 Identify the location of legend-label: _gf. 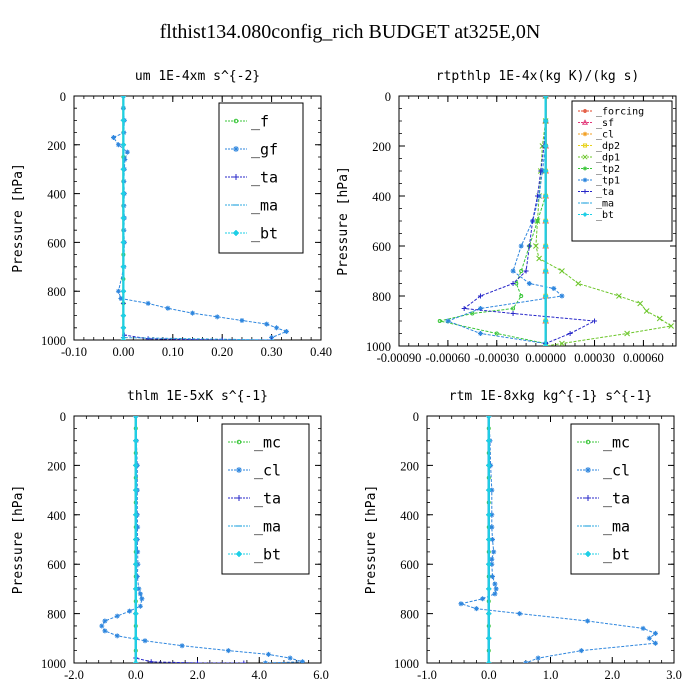
(264, 149).